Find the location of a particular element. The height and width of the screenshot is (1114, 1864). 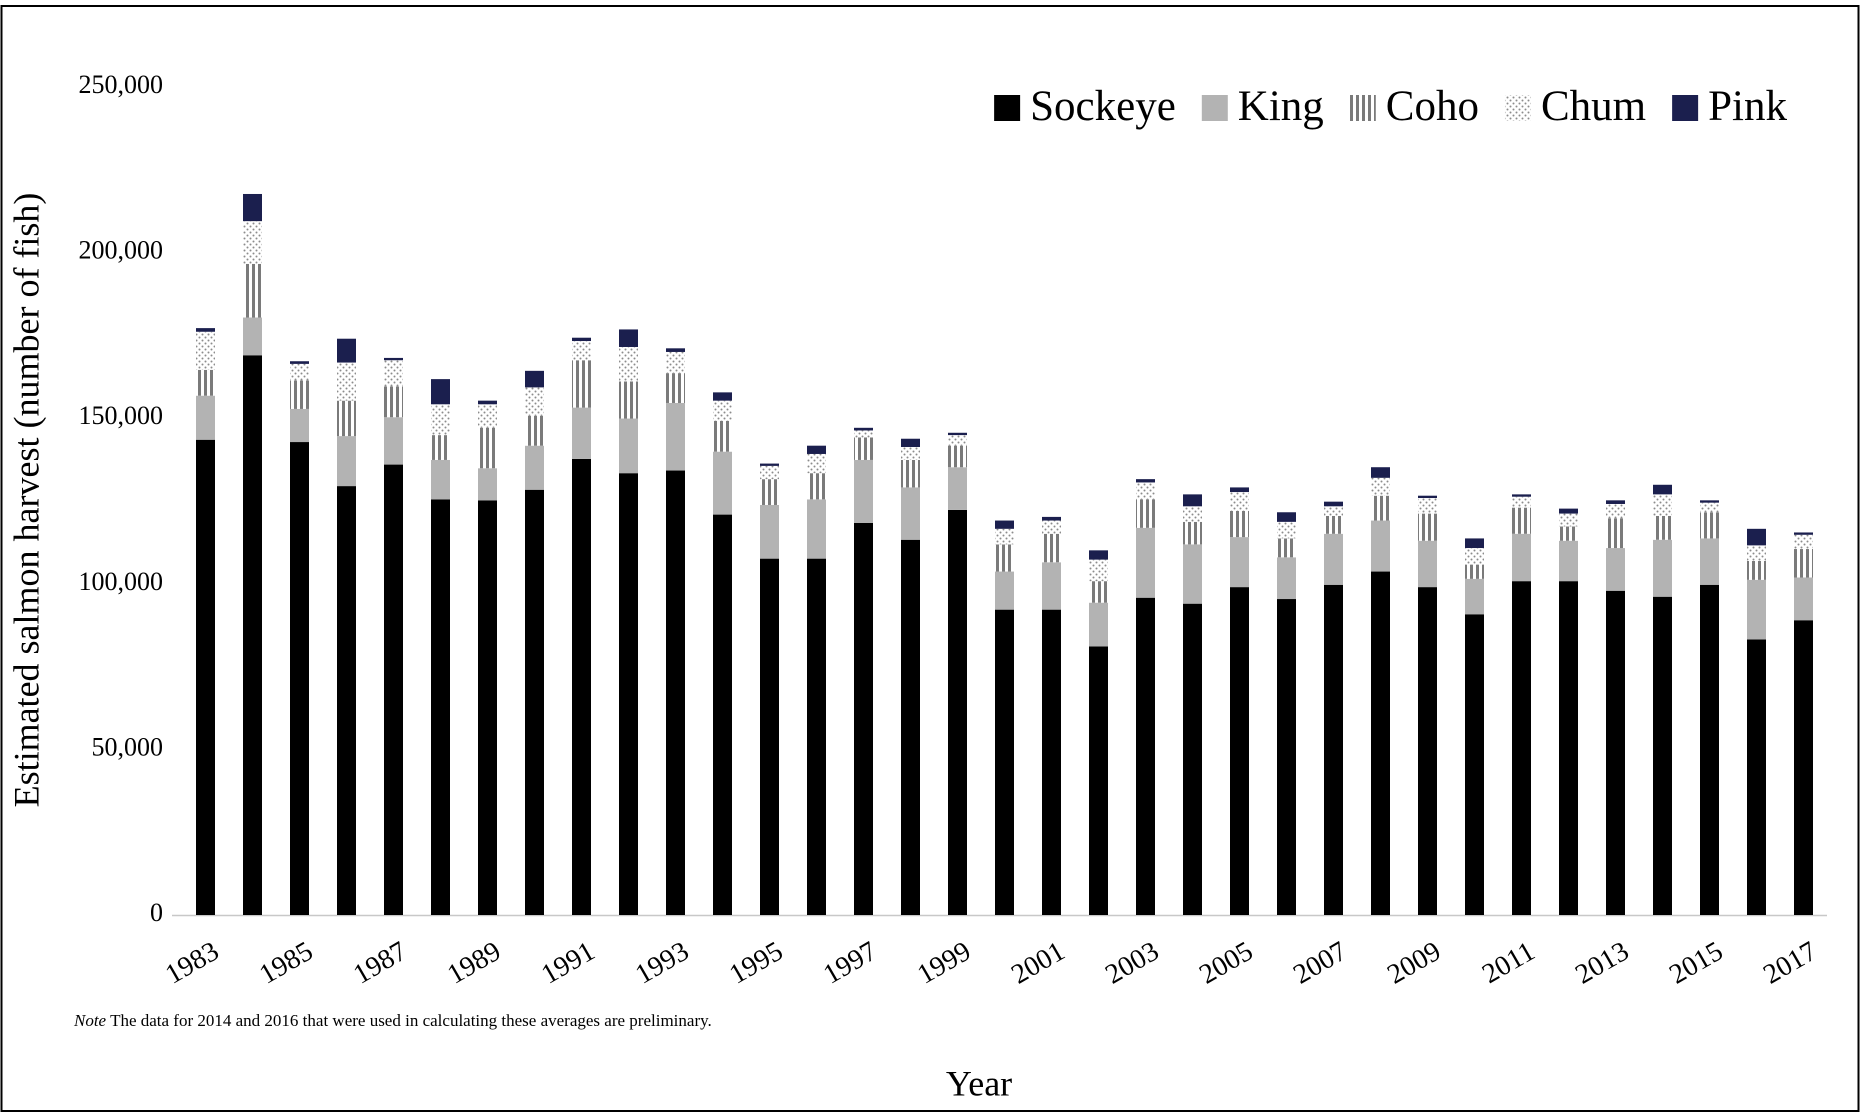

legend-label: King is located at coordinates (1281, 106).